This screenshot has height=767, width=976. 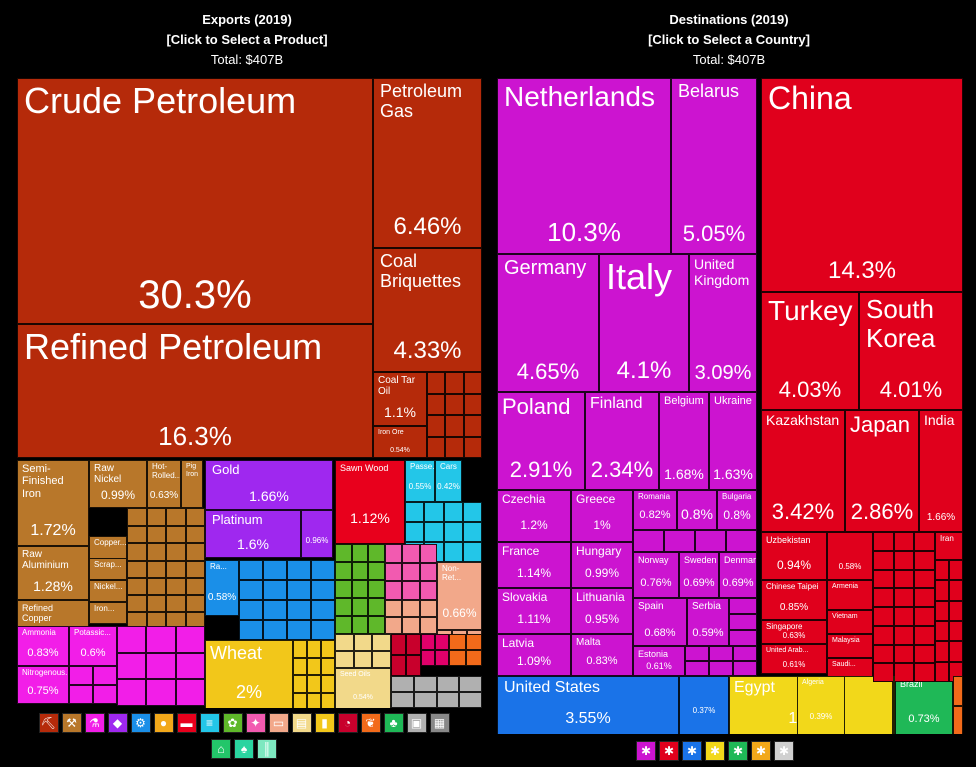 I want to click on destination-cell-estonia: Estonia 0.61%, so click(x=659, y=661).